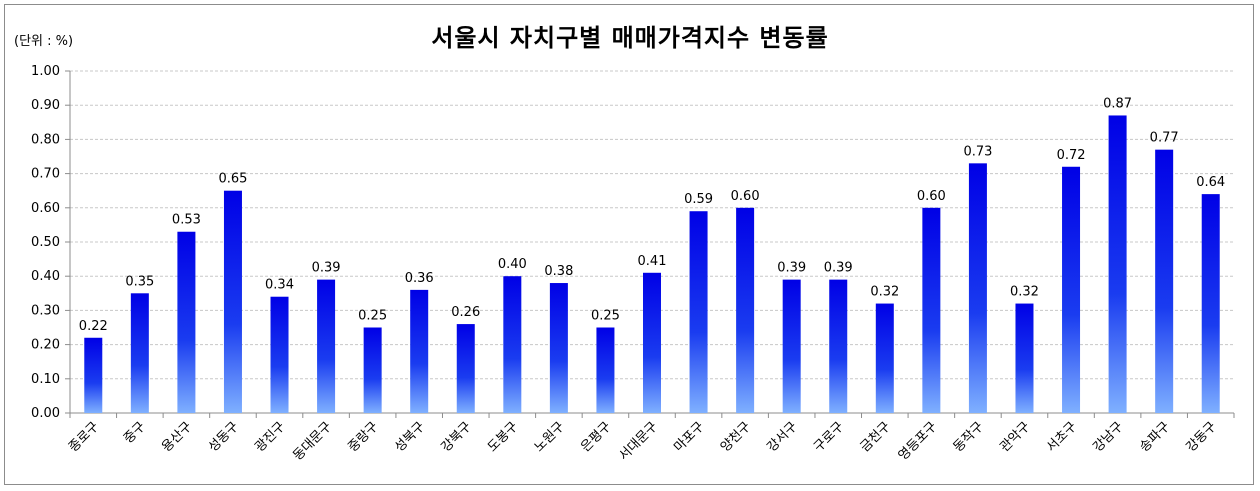 The width and height of the screenshot is (1260, 491). Describe the element at coordinates (736, 437) in the screenshot. I see `category-label: 양천구` at that location.